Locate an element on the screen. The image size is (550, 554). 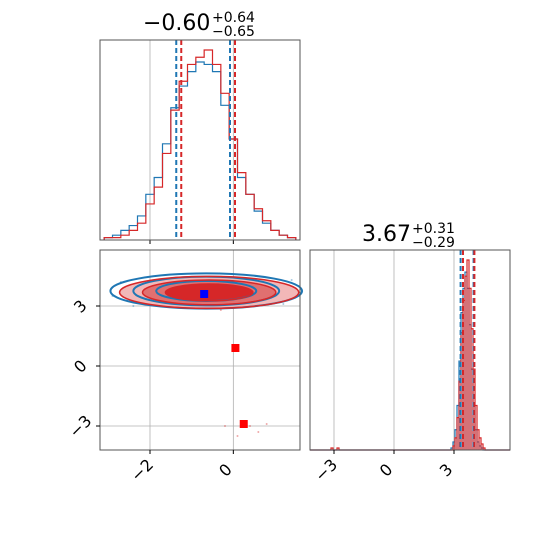
param2-title-median: 3.67 is located at coordinates (386, 234).